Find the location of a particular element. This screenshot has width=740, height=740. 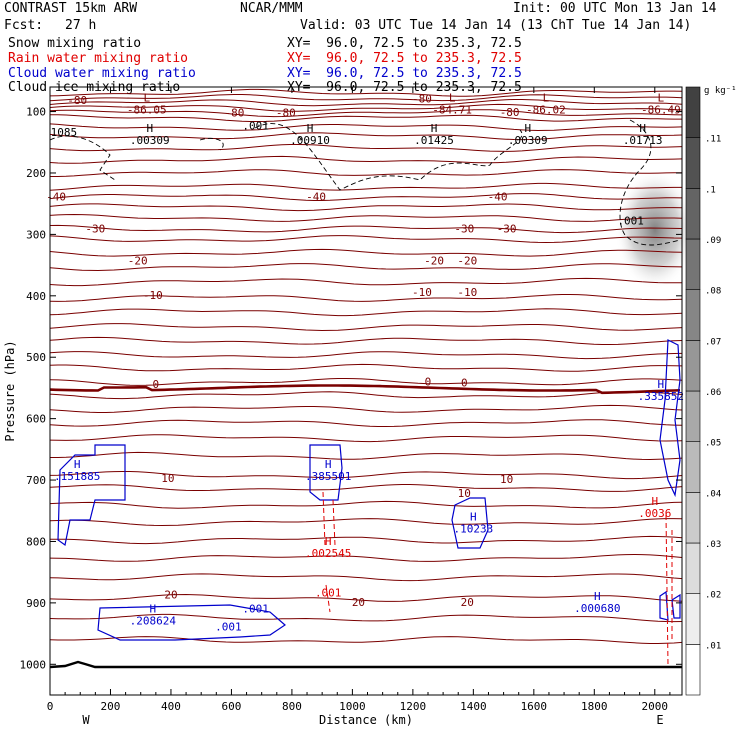

y-tick-label: 800 is located at coordinates (36, 541).